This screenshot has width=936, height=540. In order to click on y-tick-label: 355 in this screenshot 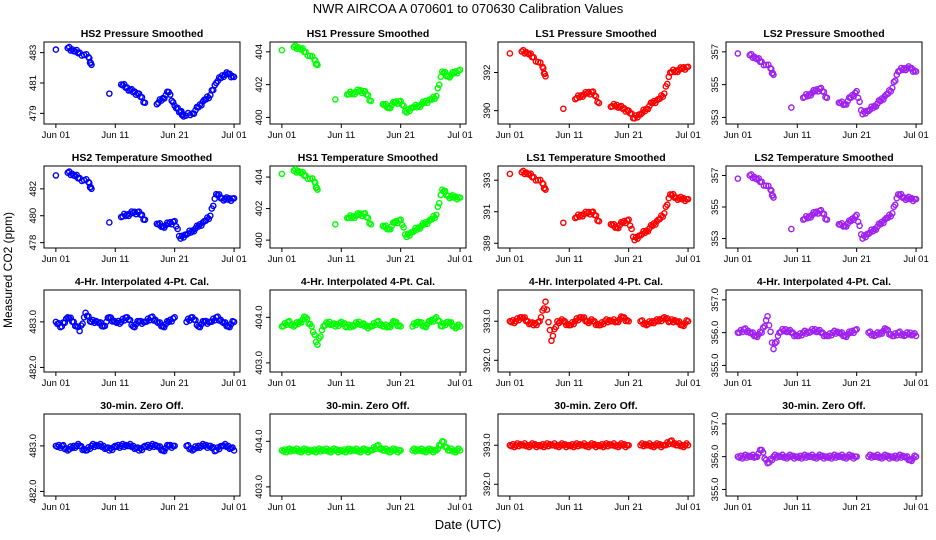, I will do `click(715, 207)`.